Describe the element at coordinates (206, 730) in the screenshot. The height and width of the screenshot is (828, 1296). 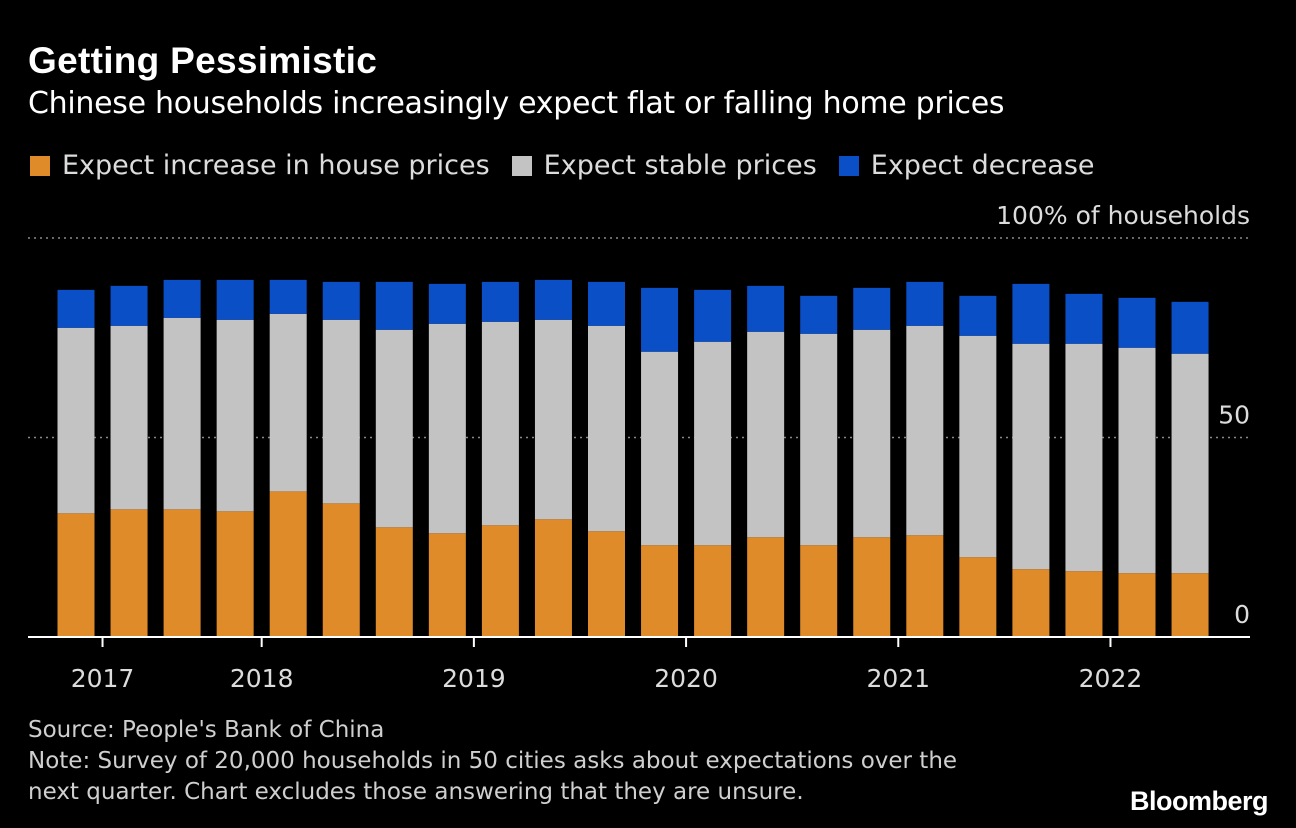
I see `source-line: Source: People's Bank of China` at that location.